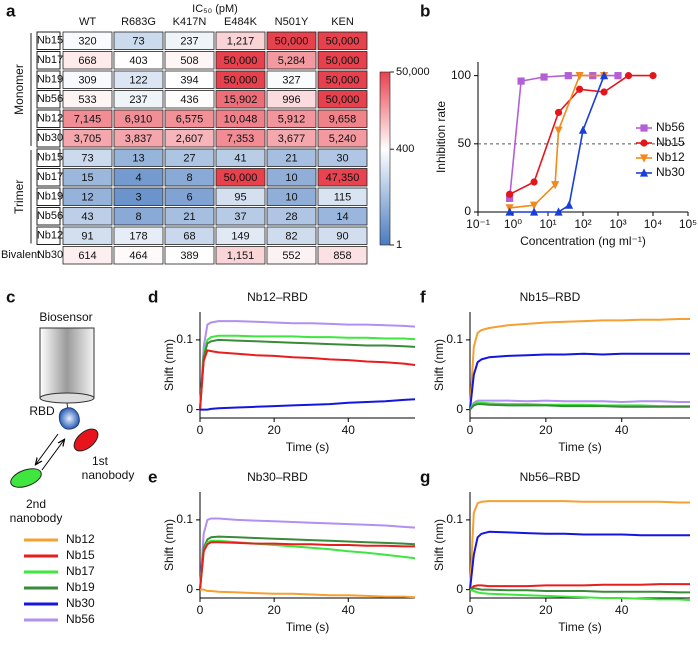 The width and height of the screenshot is (698, 645). I want to click on cell-label: 237, so click(189, 42).